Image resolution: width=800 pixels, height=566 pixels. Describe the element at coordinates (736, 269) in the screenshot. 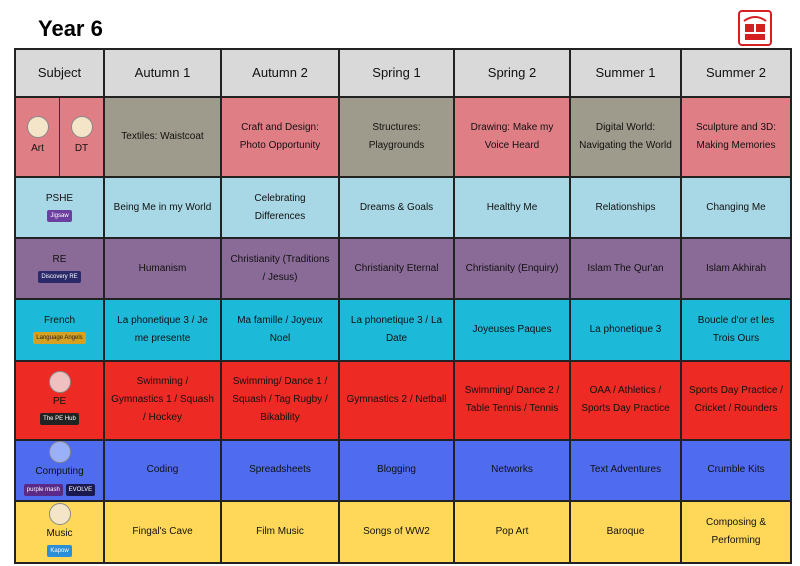

I see `cell-re-summer-2: Islam Akhirah` at that location.